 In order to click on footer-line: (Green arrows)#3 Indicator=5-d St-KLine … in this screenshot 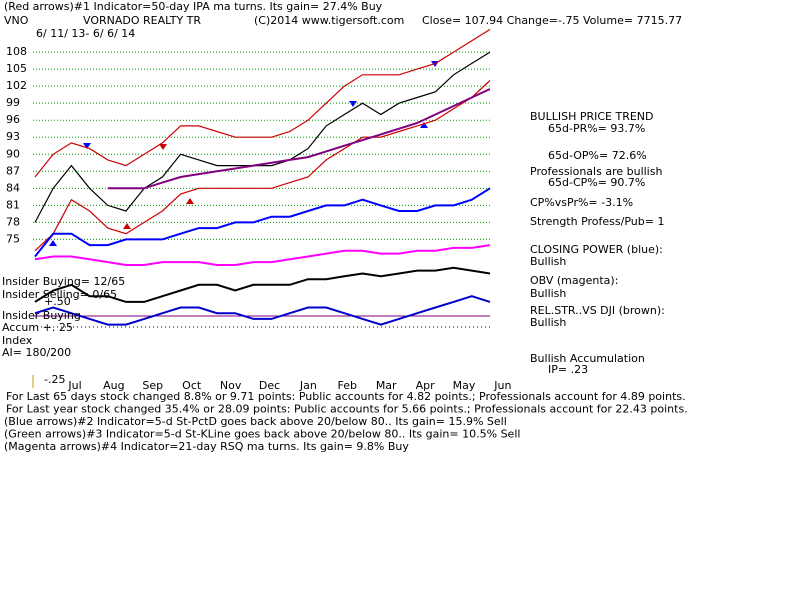, I will do `click(262, 434)`.